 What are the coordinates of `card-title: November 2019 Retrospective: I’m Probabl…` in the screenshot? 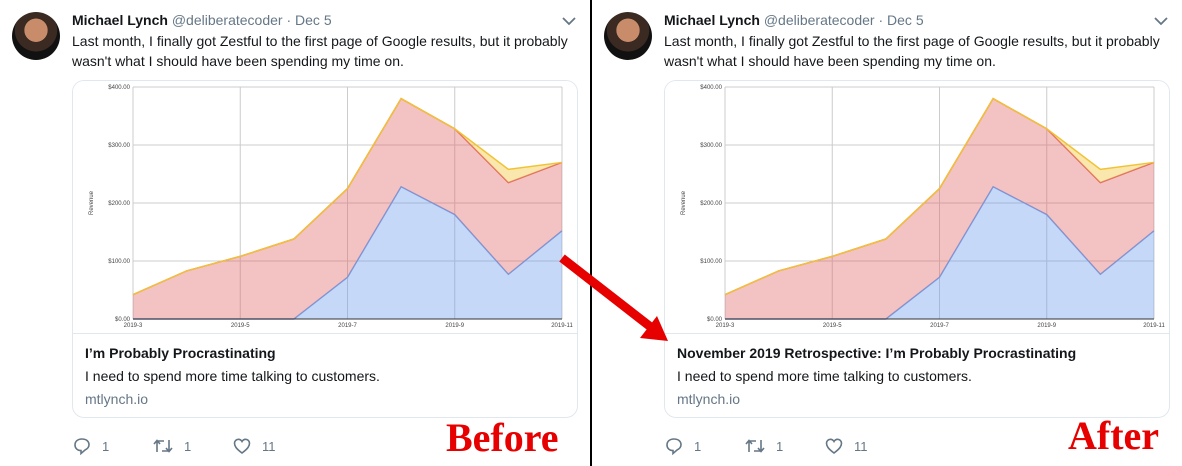 It's located at (877, 353).